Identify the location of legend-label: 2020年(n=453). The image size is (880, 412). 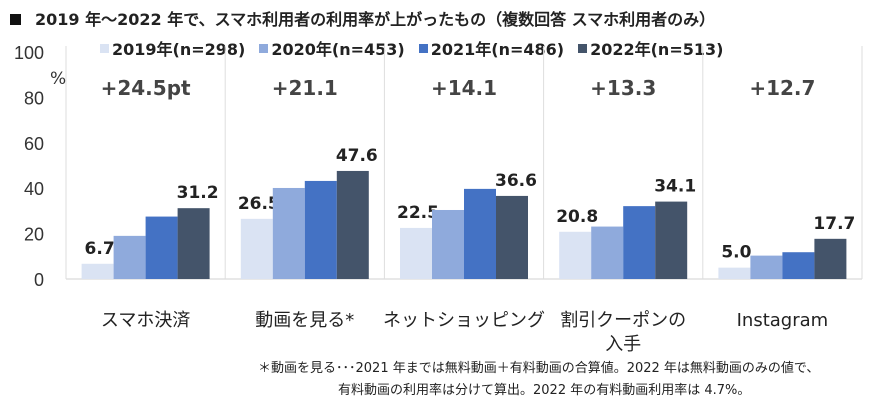
(338, 49).